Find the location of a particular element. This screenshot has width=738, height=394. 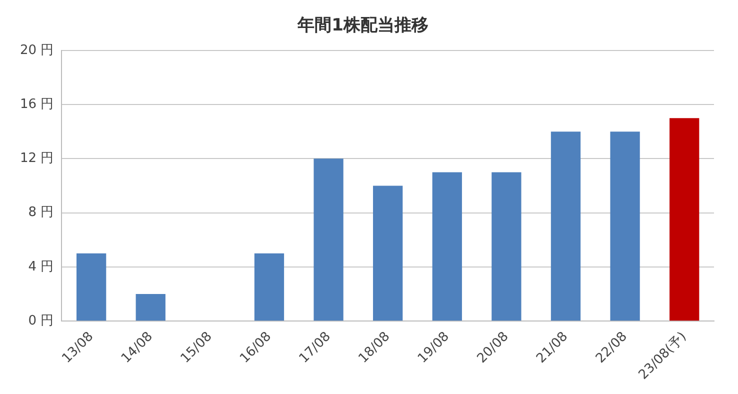

y-tick-label: 0 円 is located at coordinates (41, 320).